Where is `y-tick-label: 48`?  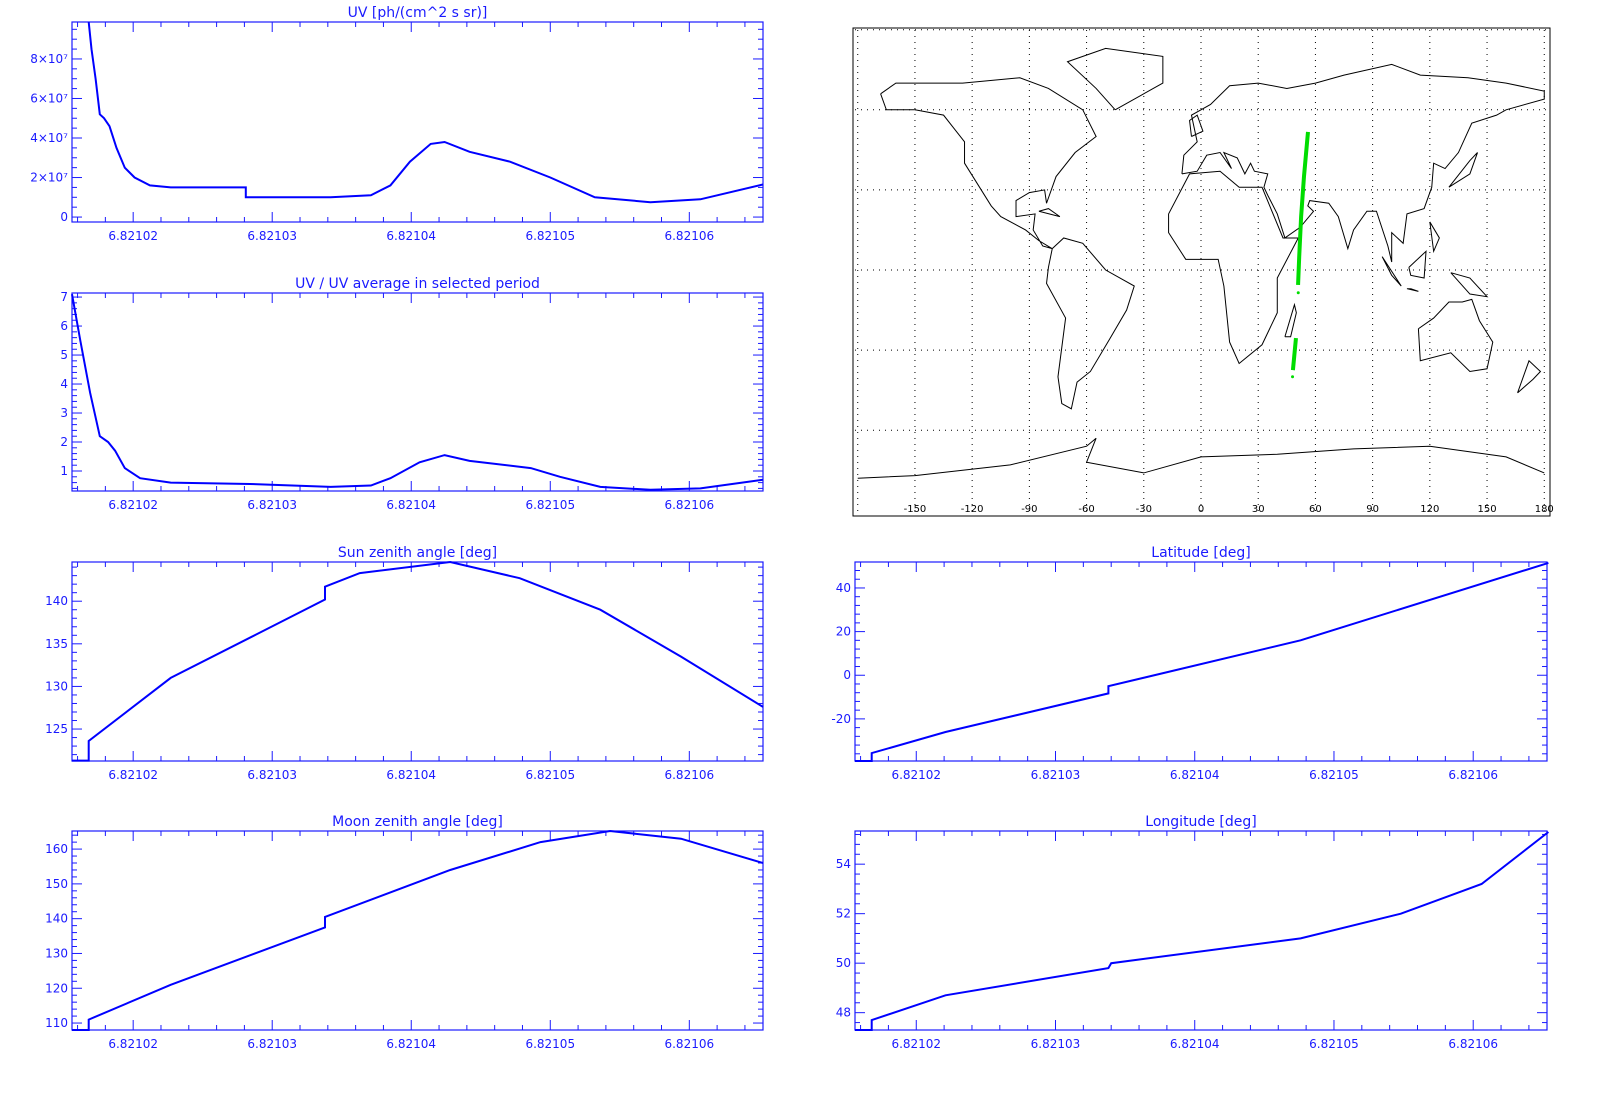
y-tick-label: 48 is located at coordinates (843, 1013).